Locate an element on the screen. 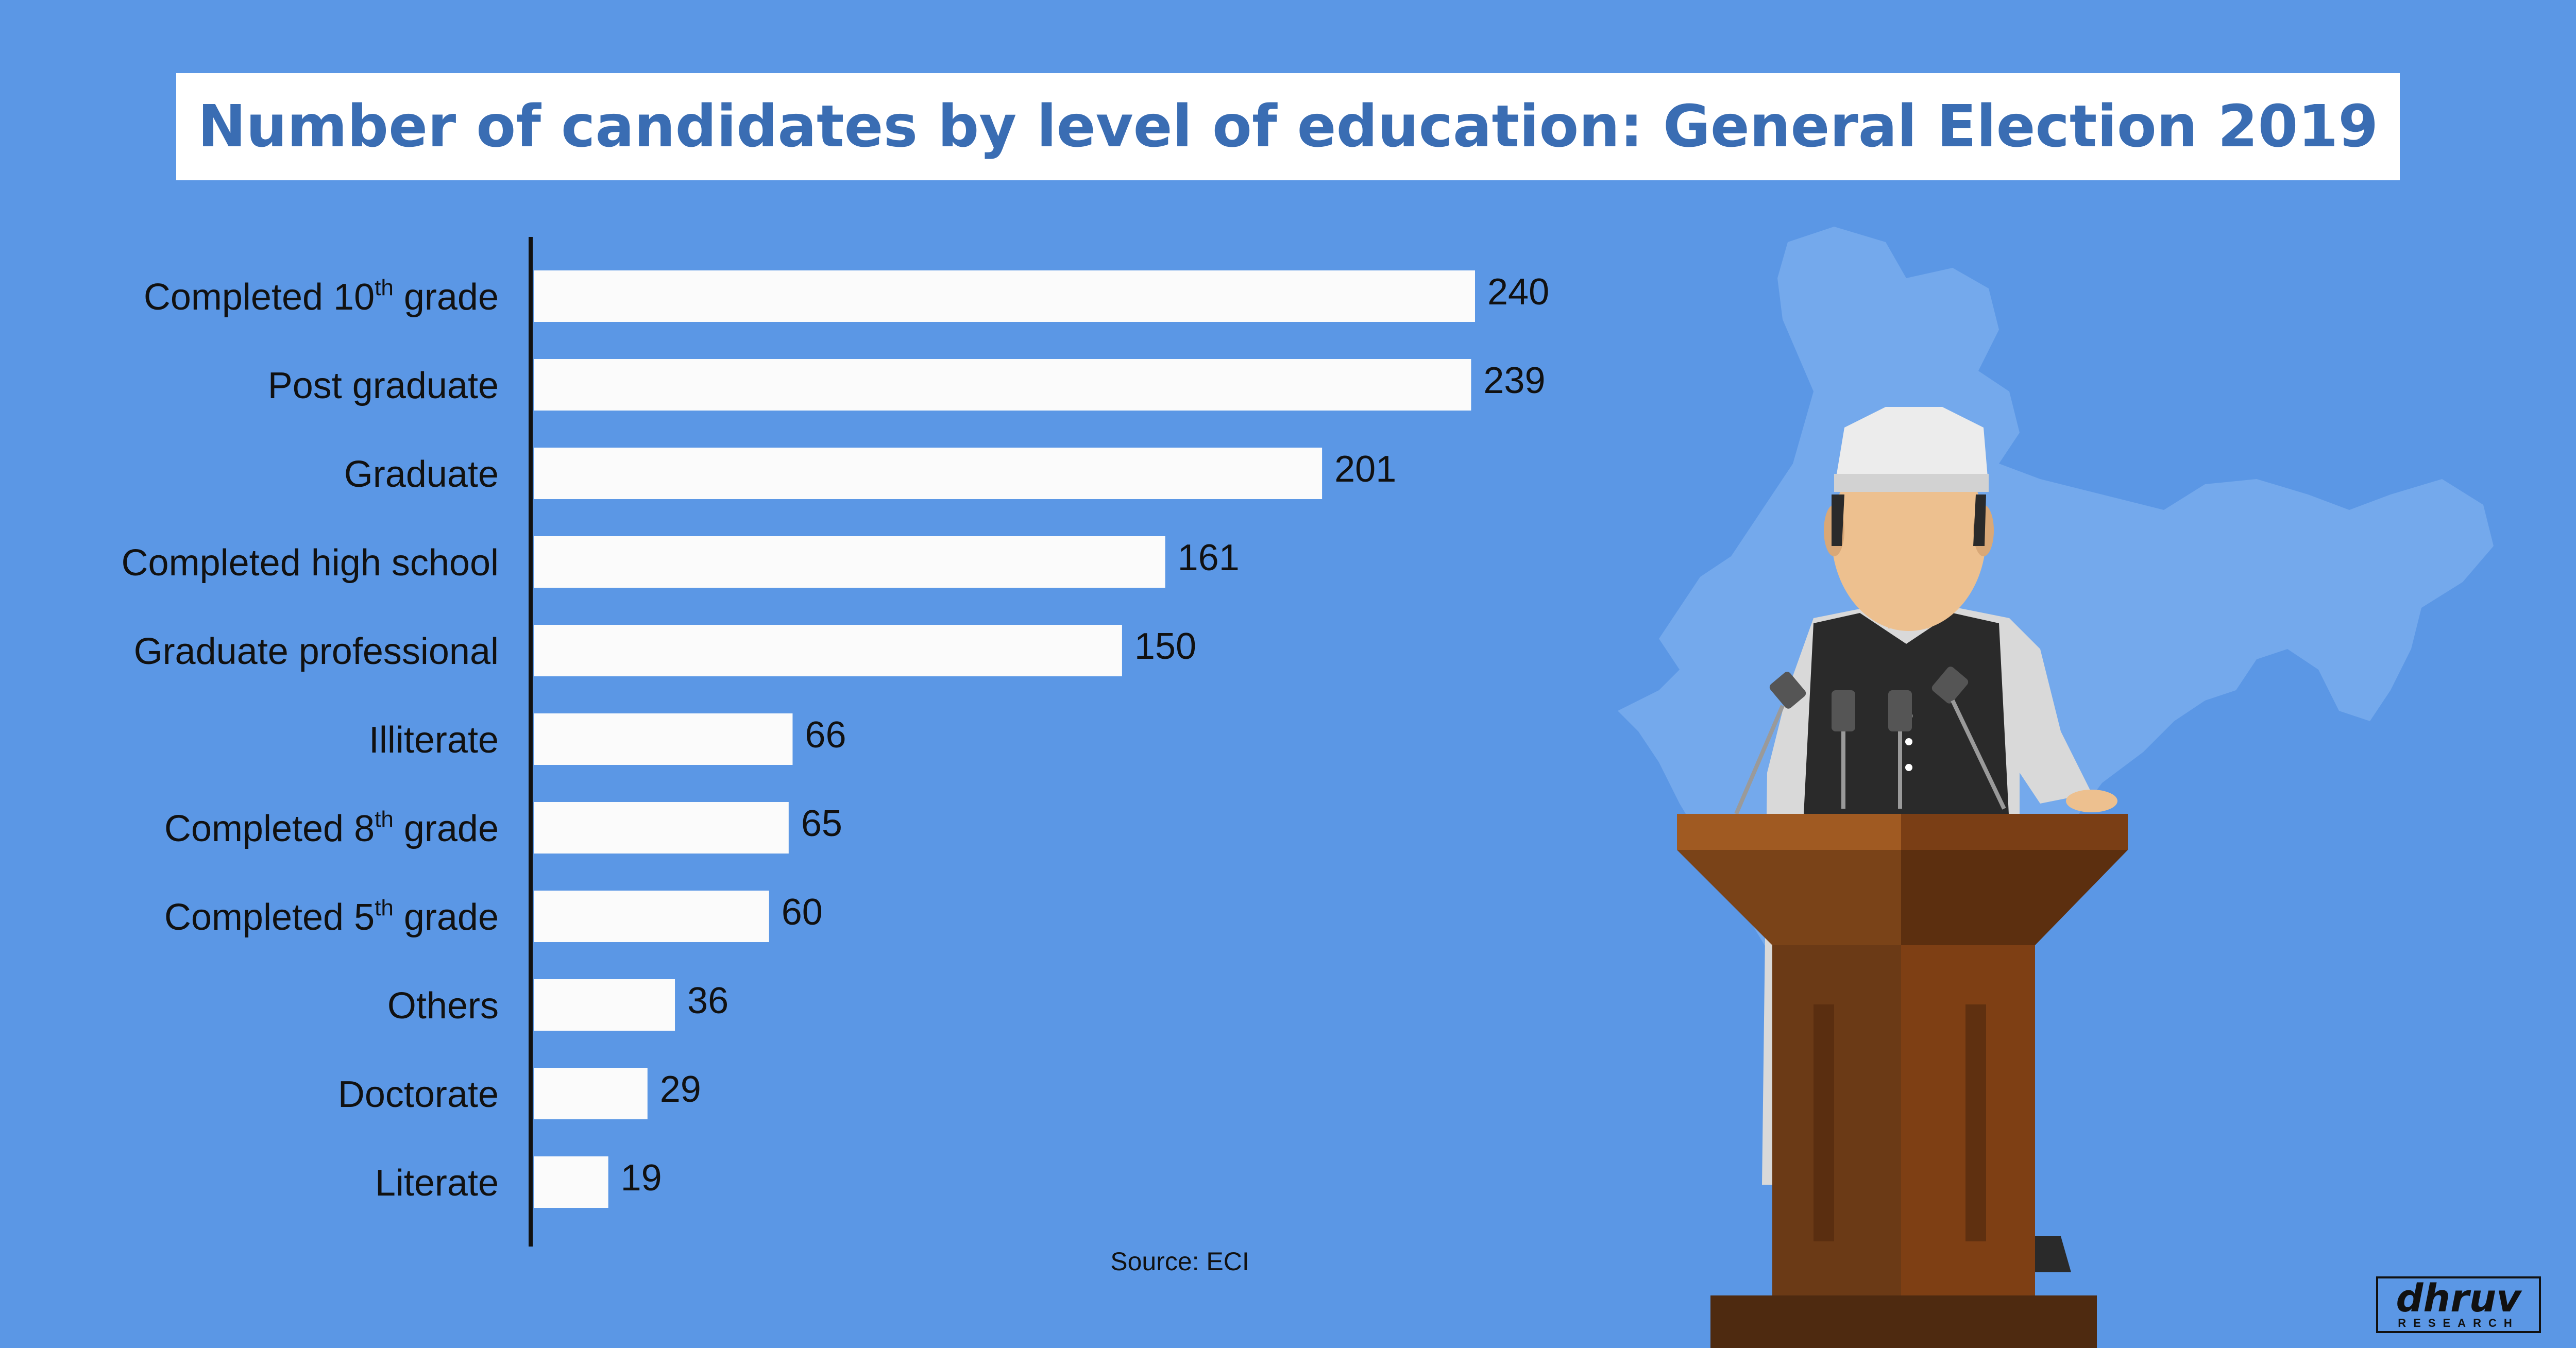  category-label: Post graduate is located at coordinates (383, 385).